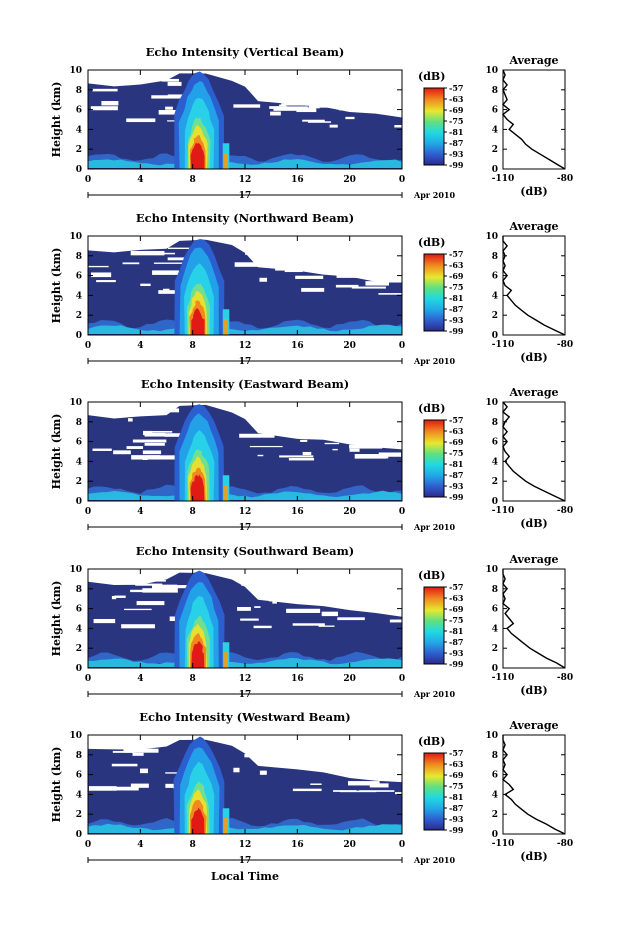 The image size is (619, 929). Describe the element at coordinates (245, 218) in the screenshot. I see `panel-title: Echo Intensity (Northward Beam)` at that location.